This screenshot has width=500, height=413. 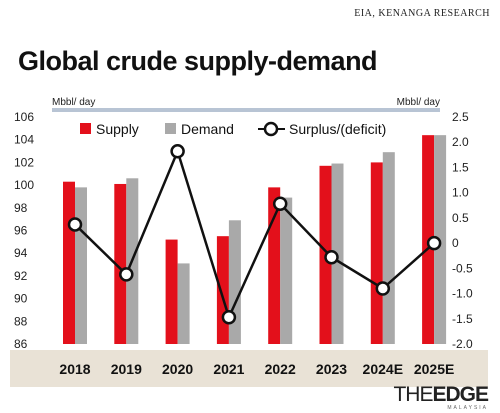 I want to click on legend: Supply Demand Surplus/(deficit), so click(x=233, y=129).